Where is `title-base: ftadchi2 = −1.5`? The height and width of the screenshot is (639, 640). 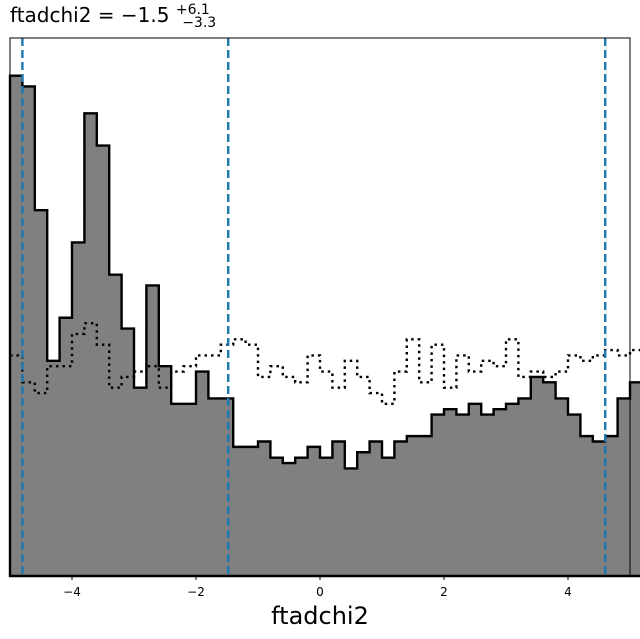 title-base: ftadchi2 = −1.5 is located at coordinates (89, 15).